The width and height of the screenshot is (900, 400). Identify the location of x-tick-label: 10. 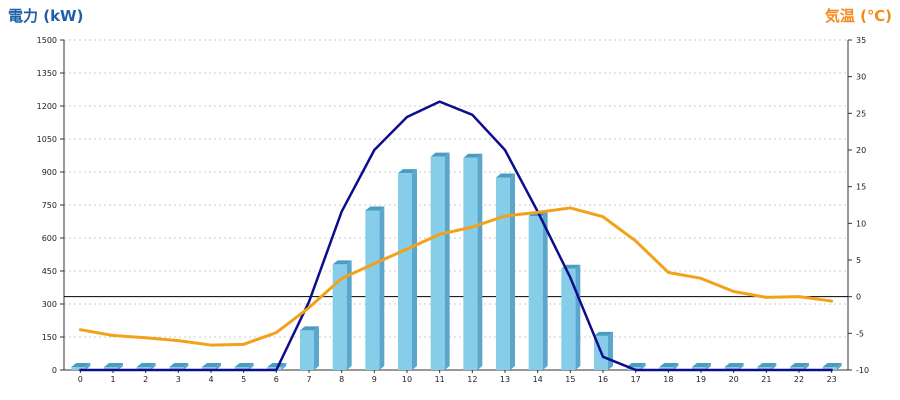
(407, 379).